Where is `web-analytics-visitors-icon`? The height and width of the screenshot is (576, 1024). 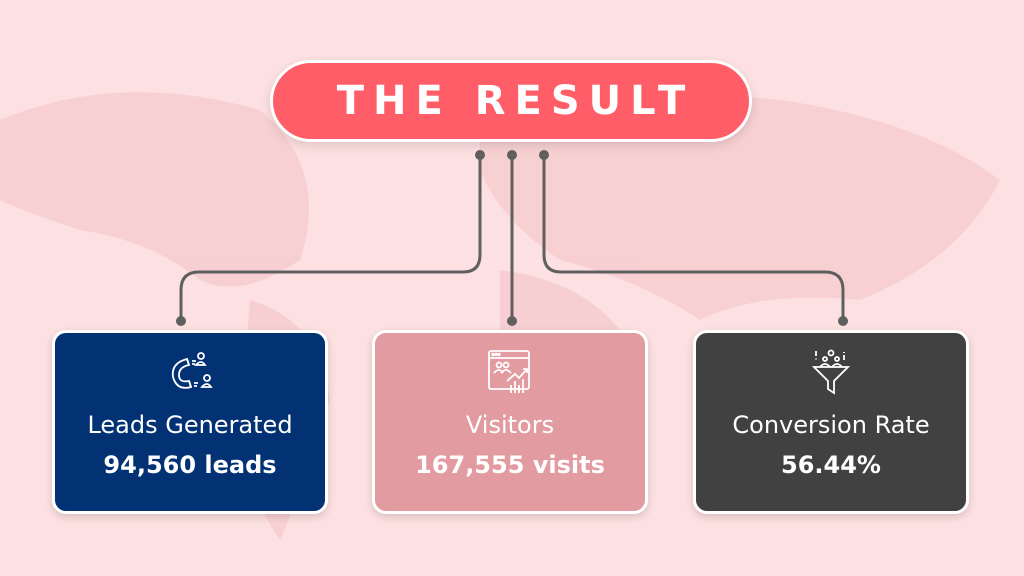
web-analytics-visitors-icon is located at coordinates (509, 371).